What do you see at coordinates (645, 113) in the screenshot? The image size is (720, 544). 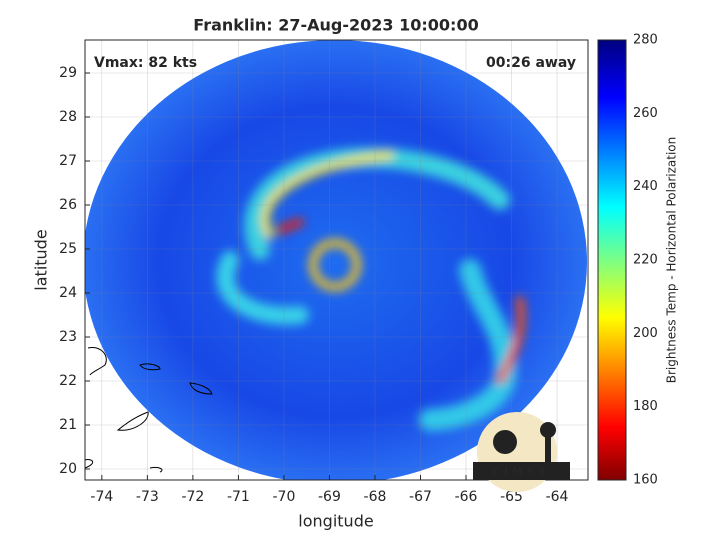 I see `colorbar-tick-label: 260` at bounding box center [645, 113].